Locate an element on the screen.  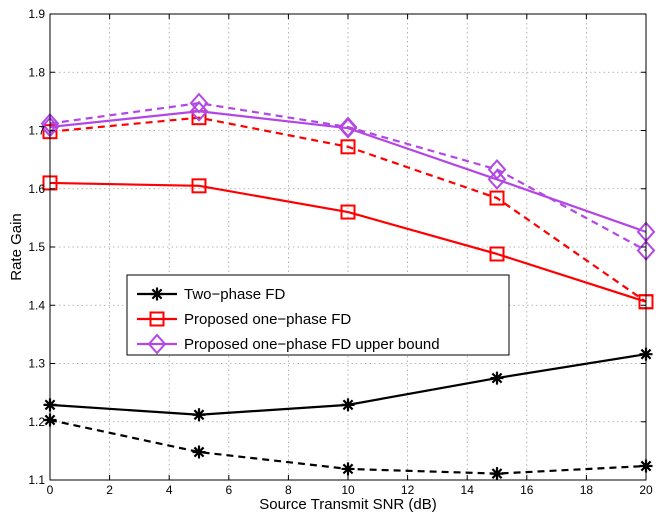
x-tick-label: 6 is located at coordinates (228, 490).